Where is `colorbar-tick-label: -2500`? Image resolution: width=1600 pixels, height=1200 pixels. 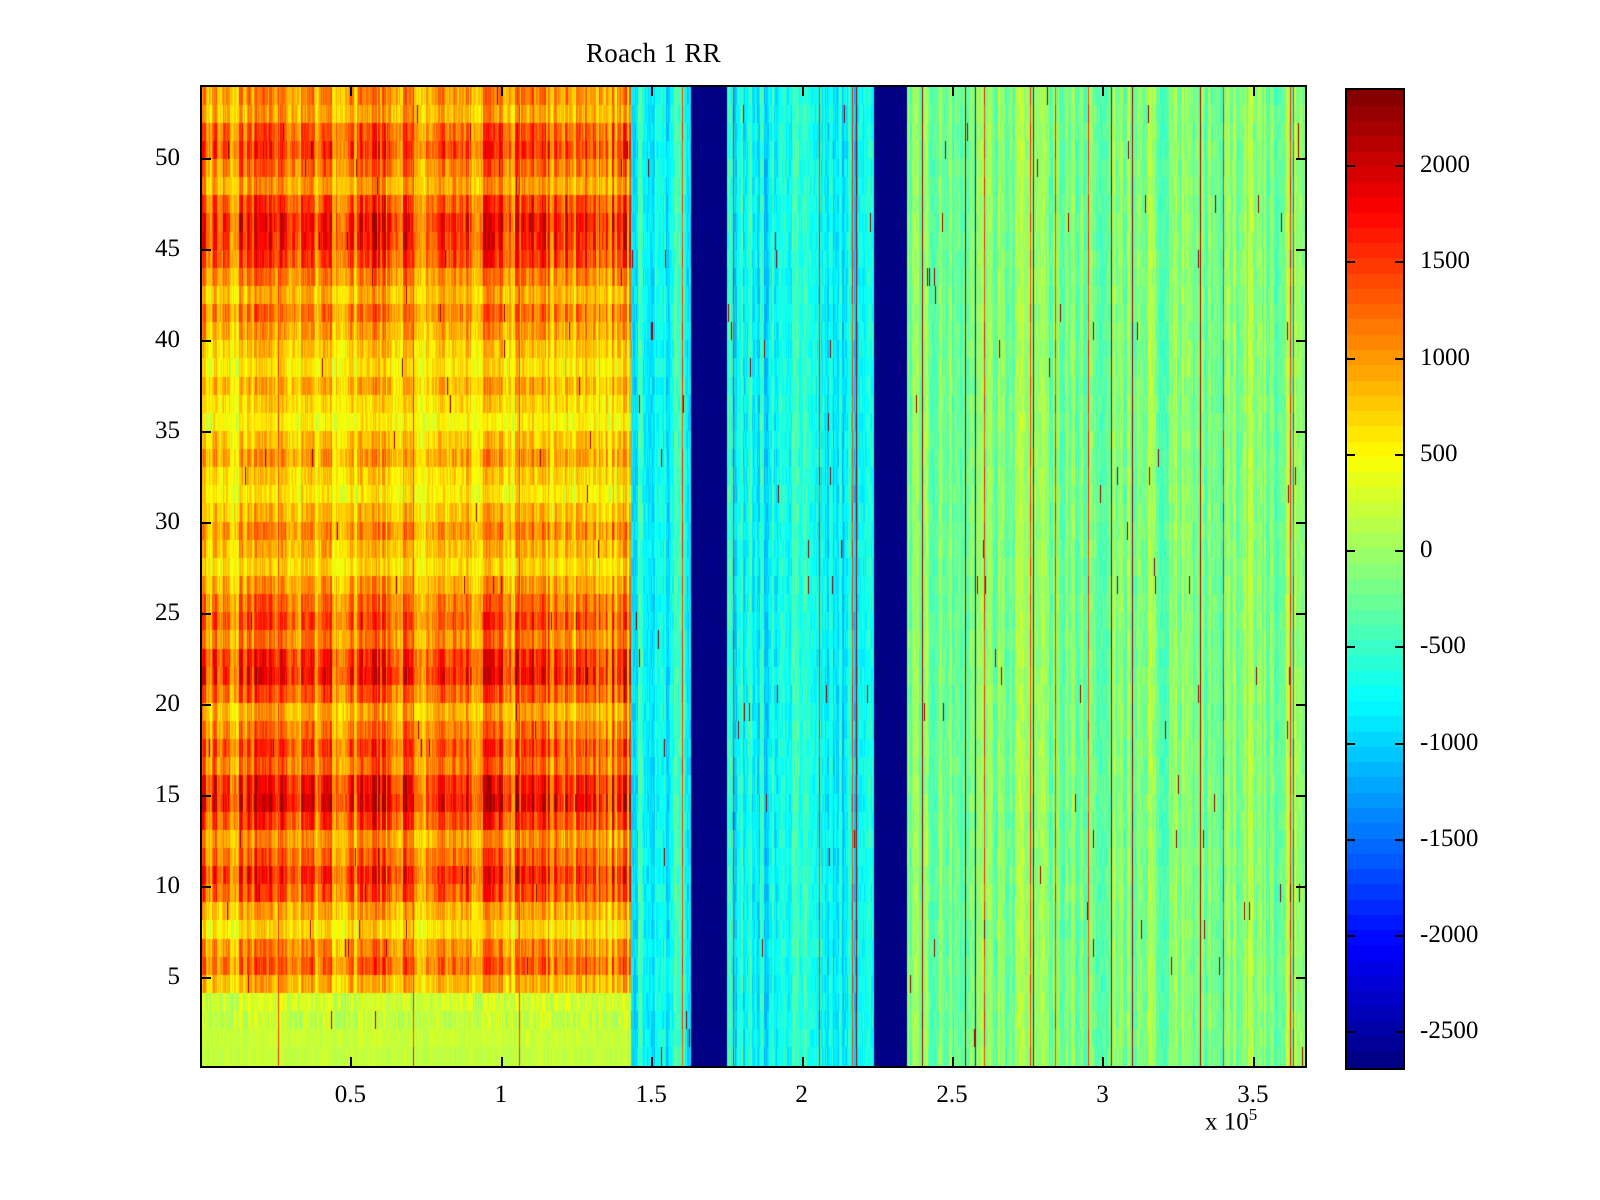
colorbar-tick-label: -2500 is located at coordinates (1449, 1031).